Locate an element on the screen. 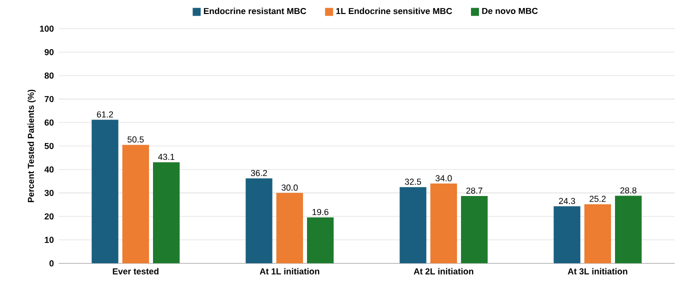  legend-label: 1L Endocrine sensitive MBC is located at coordinates (394, 11).